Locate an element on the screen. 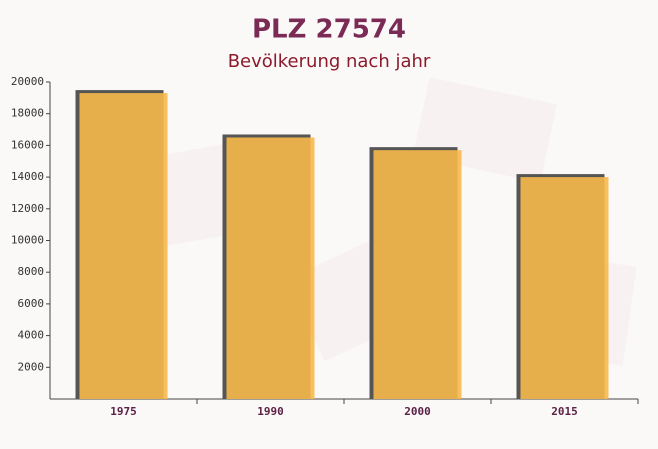 This screenshot has height=449, width=658. y-tick-label: 18000 is located at coordinates (27, 113).